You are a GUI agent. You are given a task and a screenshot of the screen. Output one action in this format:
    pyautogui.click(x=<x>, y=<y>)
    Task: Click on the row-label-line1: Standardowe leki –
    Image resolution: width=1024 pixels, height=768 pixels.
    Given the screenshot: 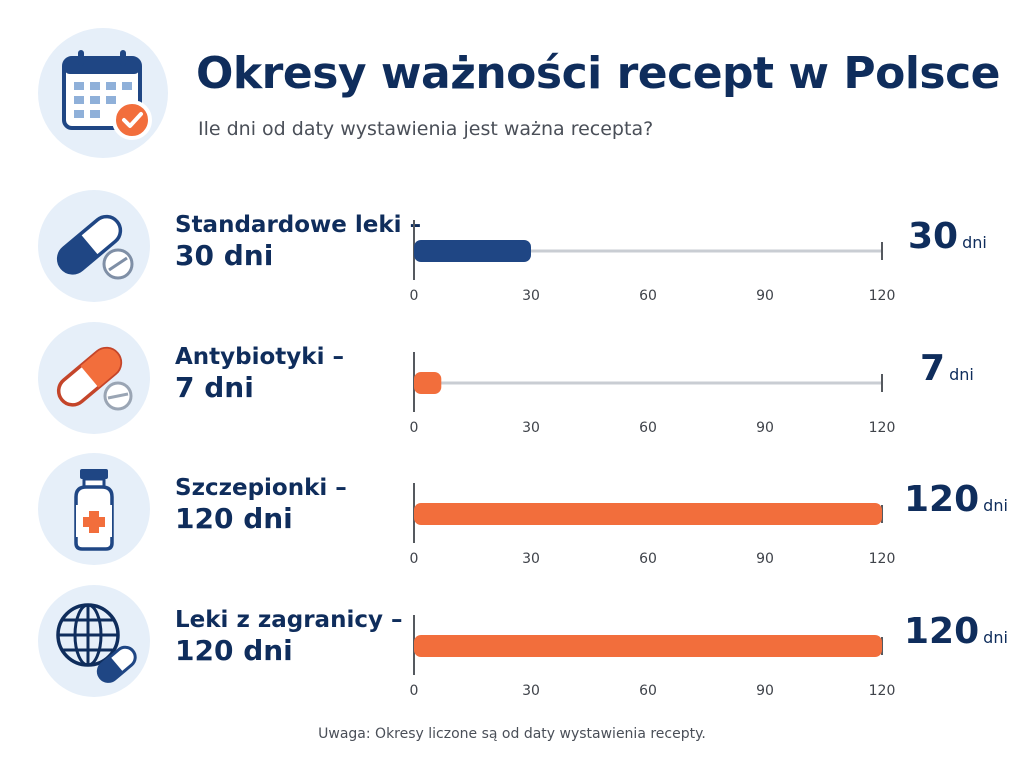 What is the action you would take?
    pyautogui.click(x=298, y=225)
    